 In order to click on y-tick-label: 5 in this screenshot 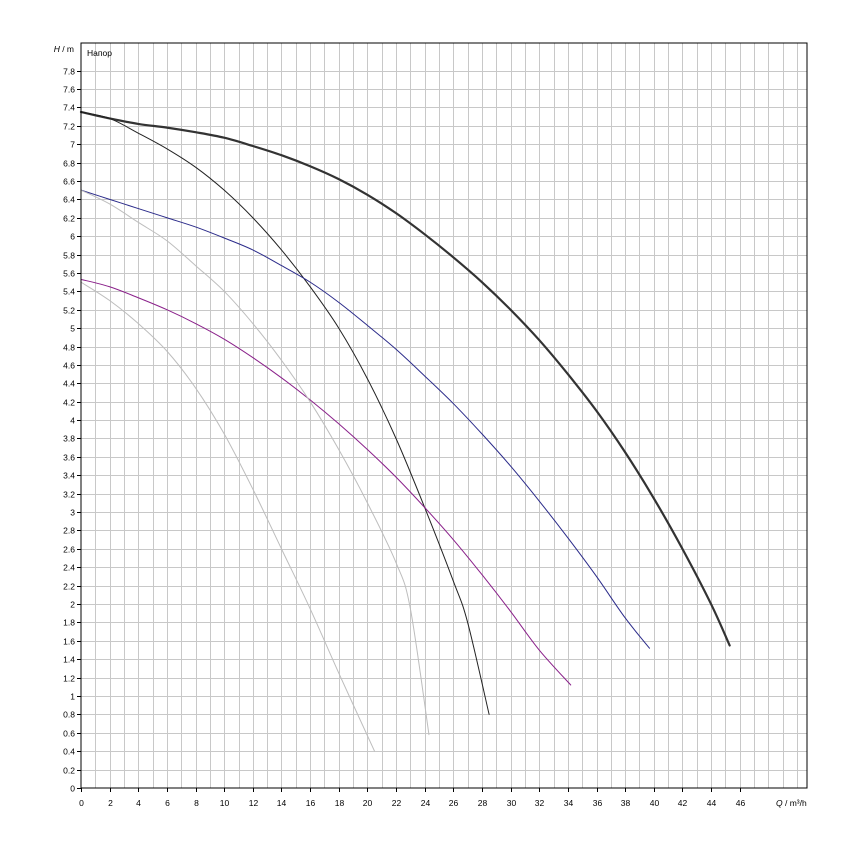, I will do `click(72, 329)`.